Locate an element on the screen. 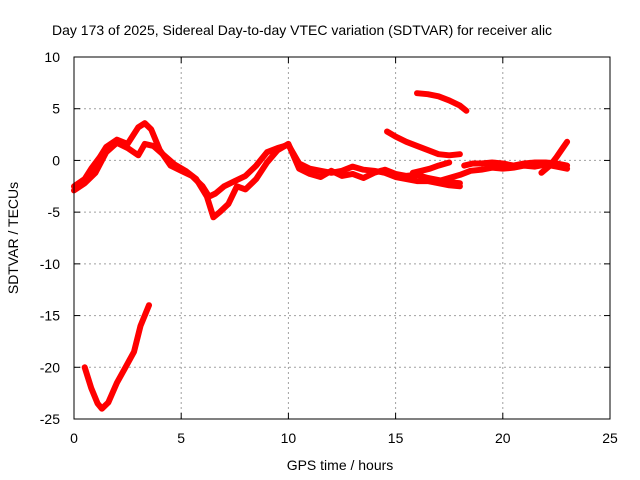 This screenshot has height=480, width=640. y-tick-label: 5 is located at coordinates (56, 109).